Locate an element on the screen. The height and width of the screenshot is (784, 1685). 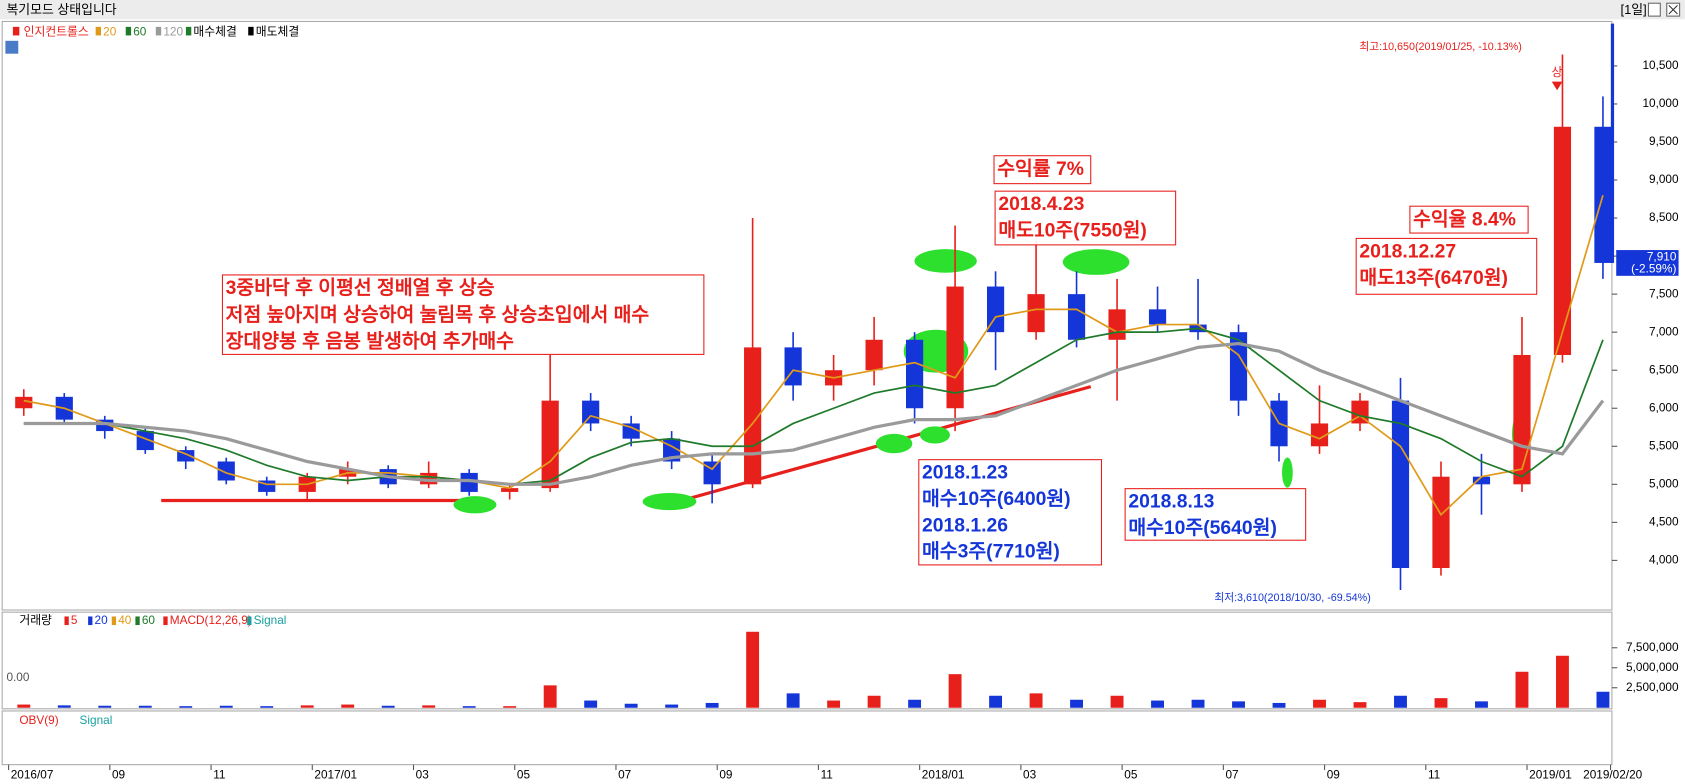
legend-label: 매수체결 is located at coordinates (214, 31).